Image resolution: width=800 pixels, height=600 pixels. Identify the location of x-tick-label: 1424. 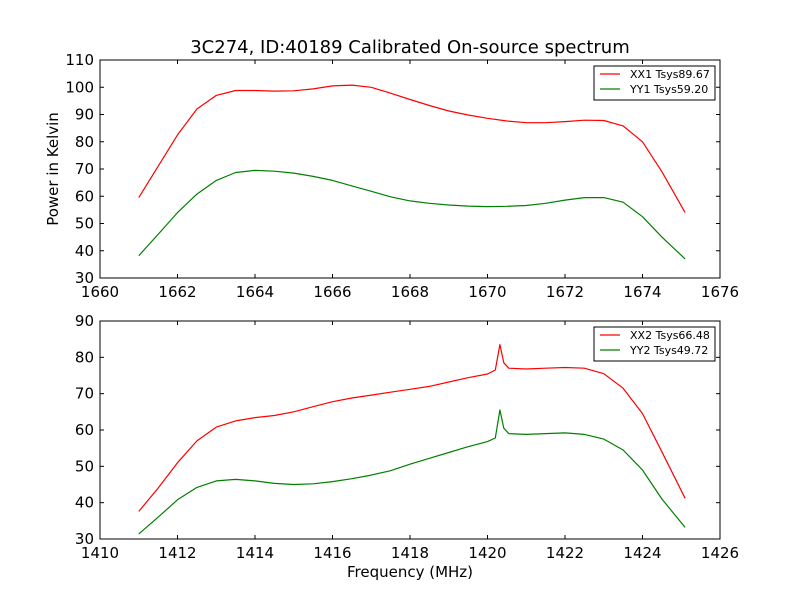
(642, 553).